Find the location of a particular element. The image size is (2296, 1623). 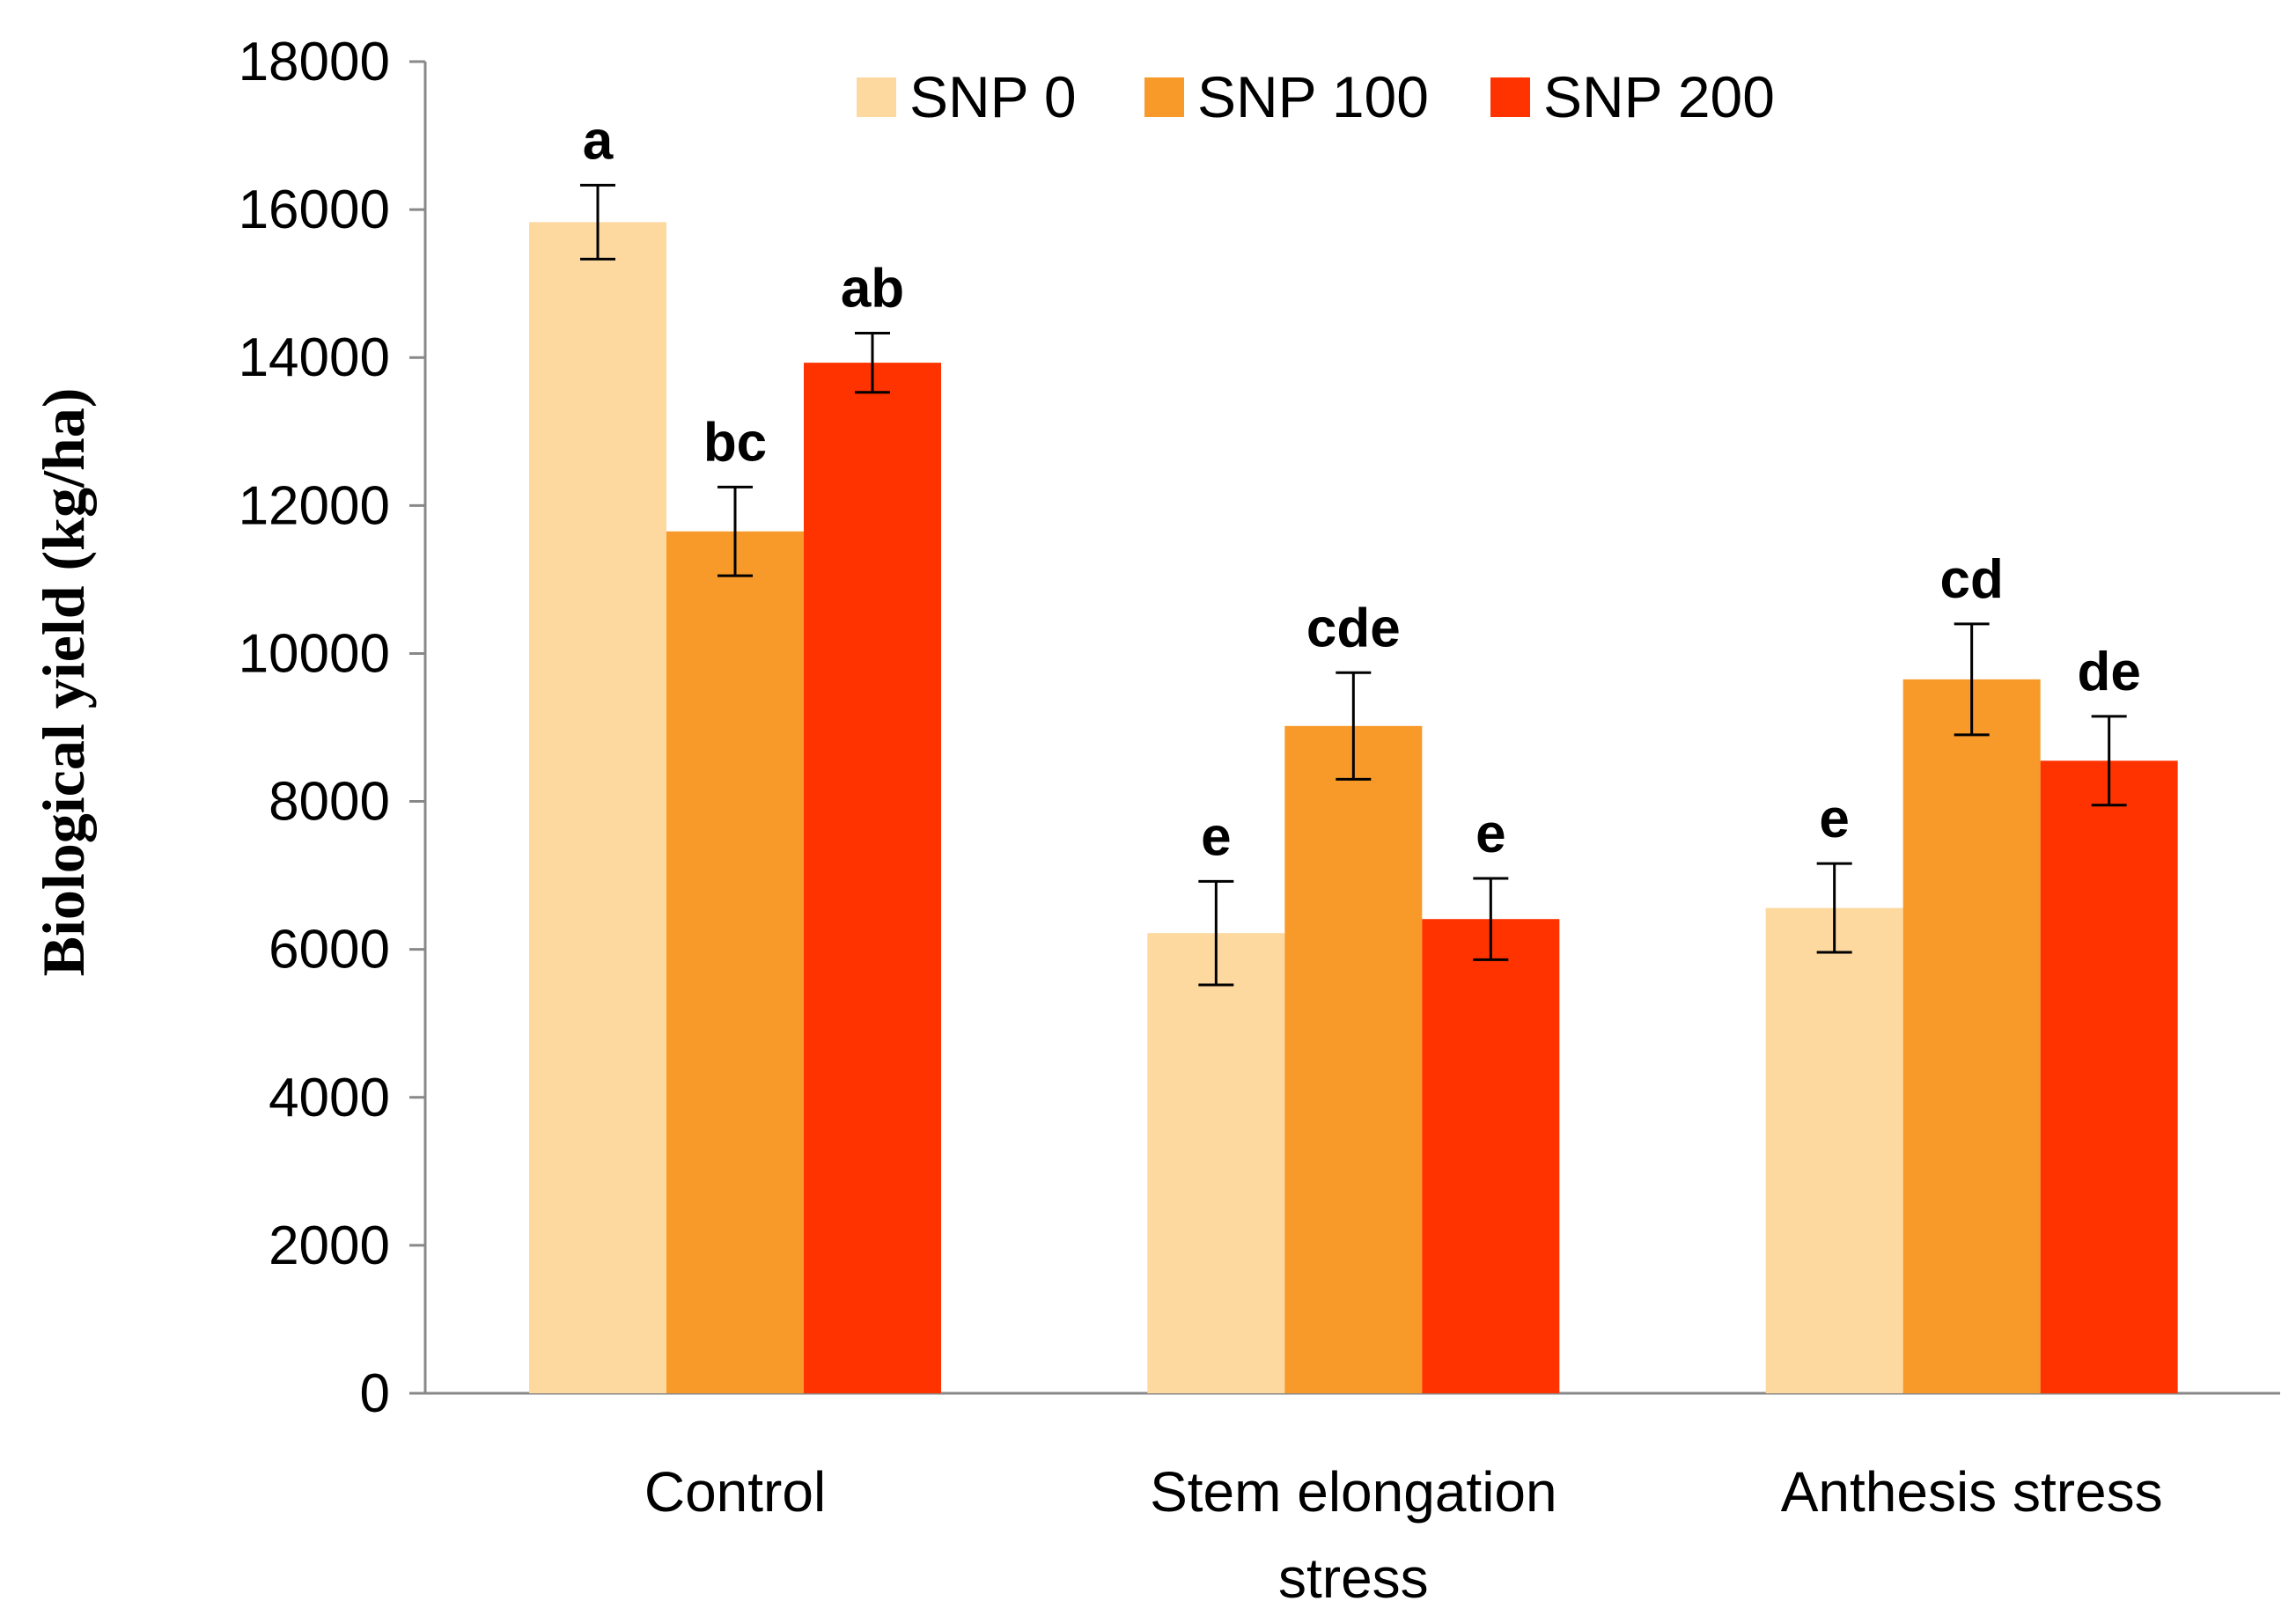

significance-letter: ab is located at coordinates (872, 288).